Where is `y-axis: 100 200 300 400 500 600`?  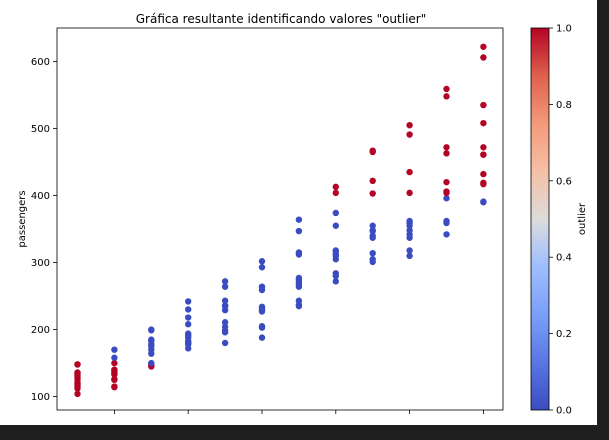
y-axis: 100 200 300 400 500 600 is located at coordinates (44, 230).